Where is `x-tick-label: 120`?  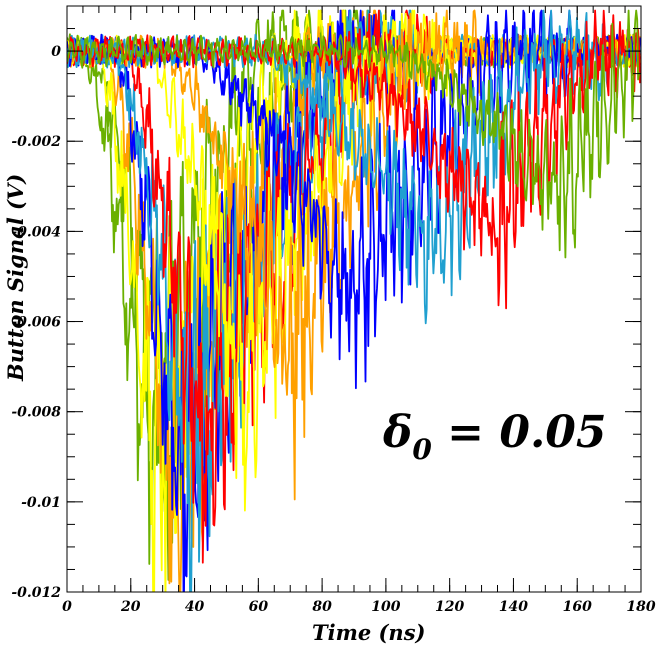 x-tick-label: 120 is located at coordinates (449, 607).